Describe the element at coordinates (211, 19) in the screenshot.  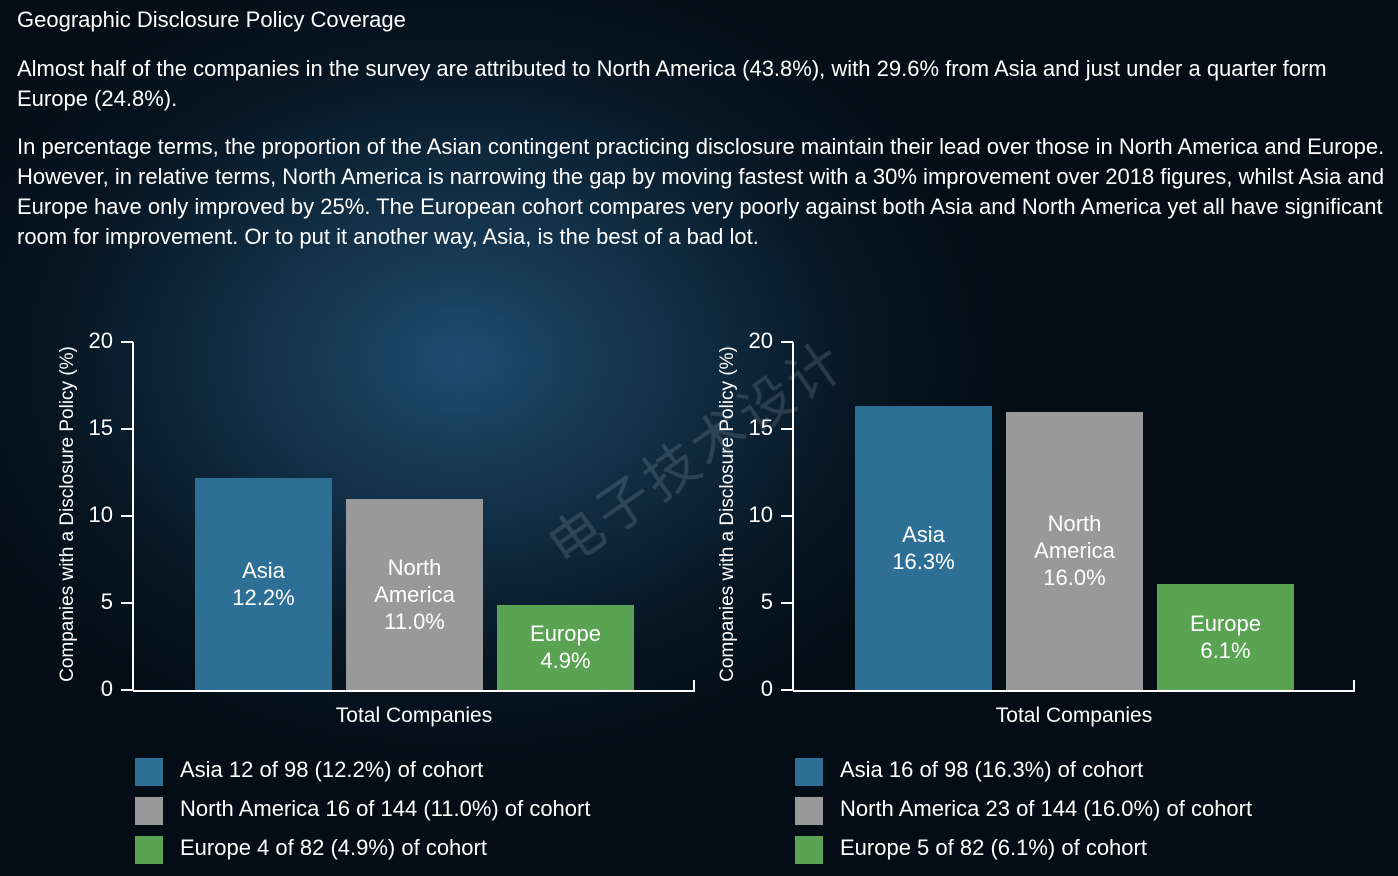
I see `page-title: Geographic Disclosure Policy Coverage` at that location.